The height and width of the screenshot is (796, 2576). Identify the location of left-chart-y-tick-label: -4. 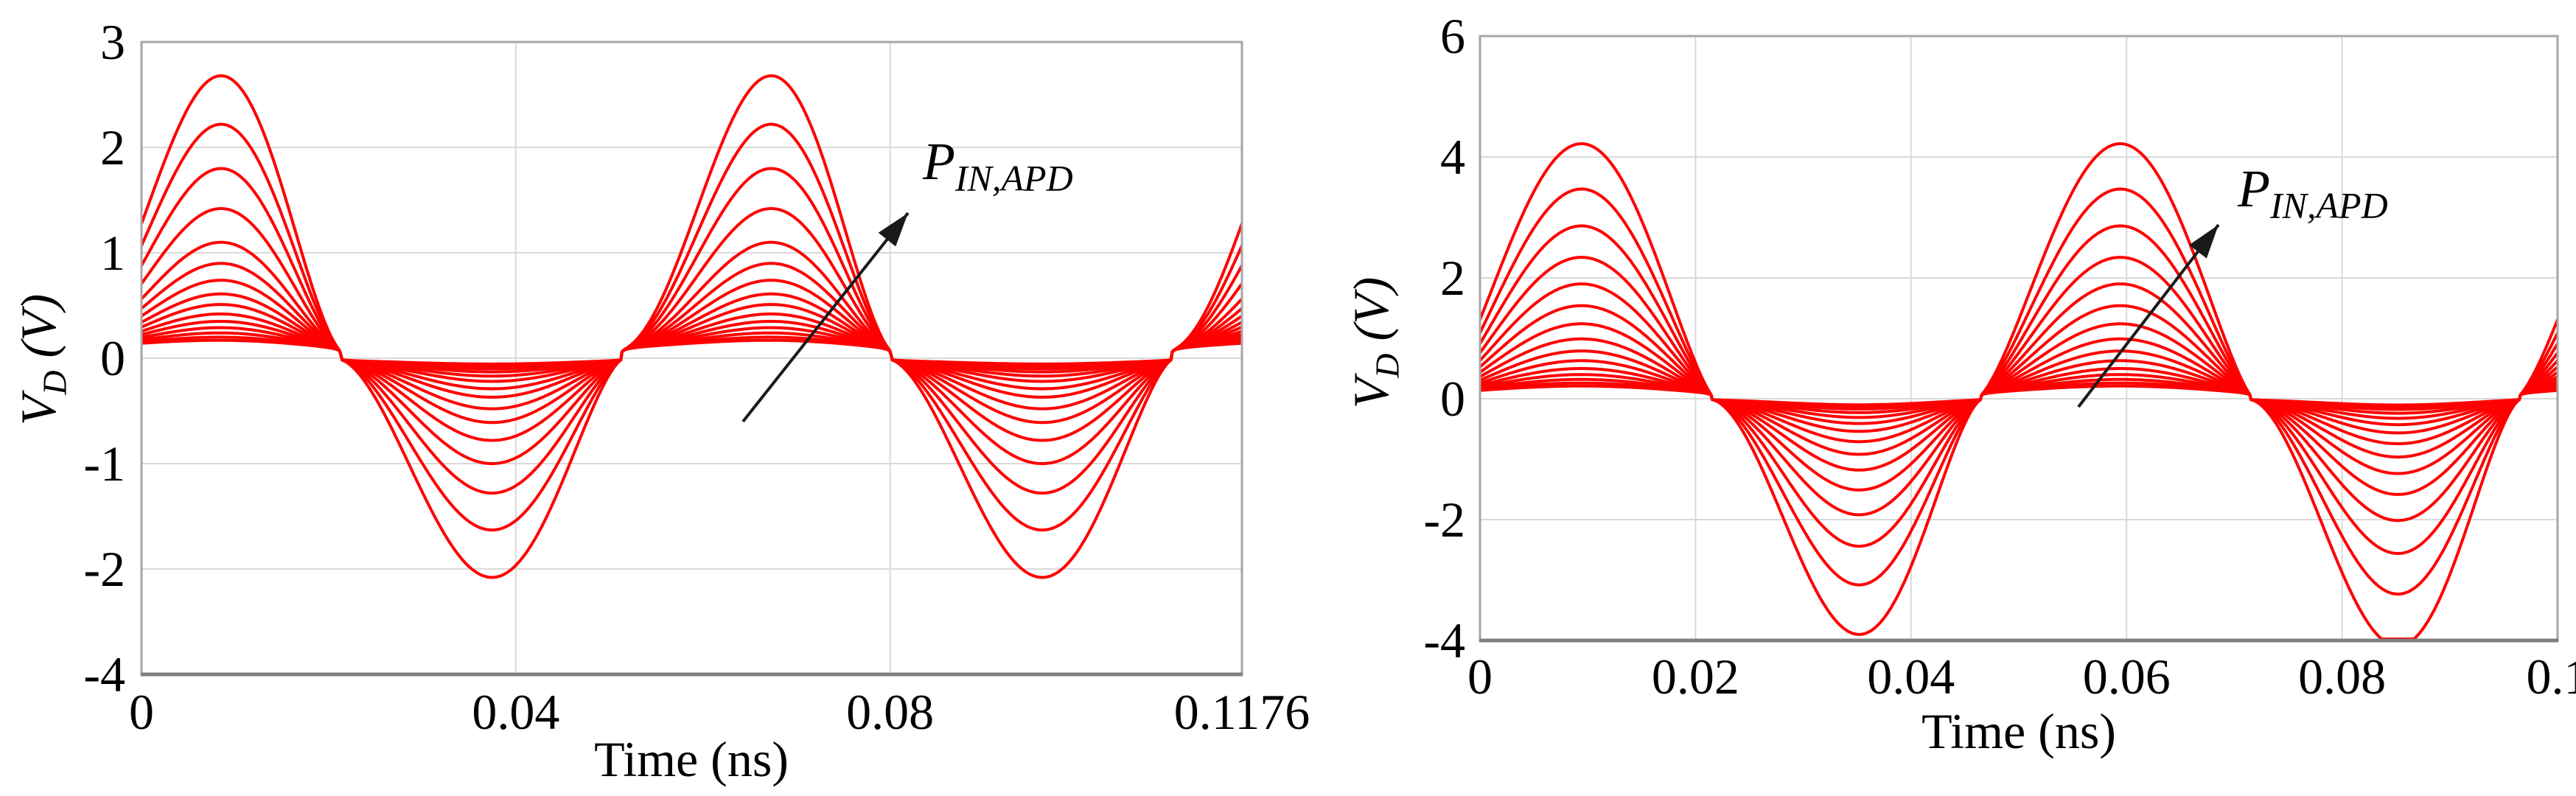
(104, 674).